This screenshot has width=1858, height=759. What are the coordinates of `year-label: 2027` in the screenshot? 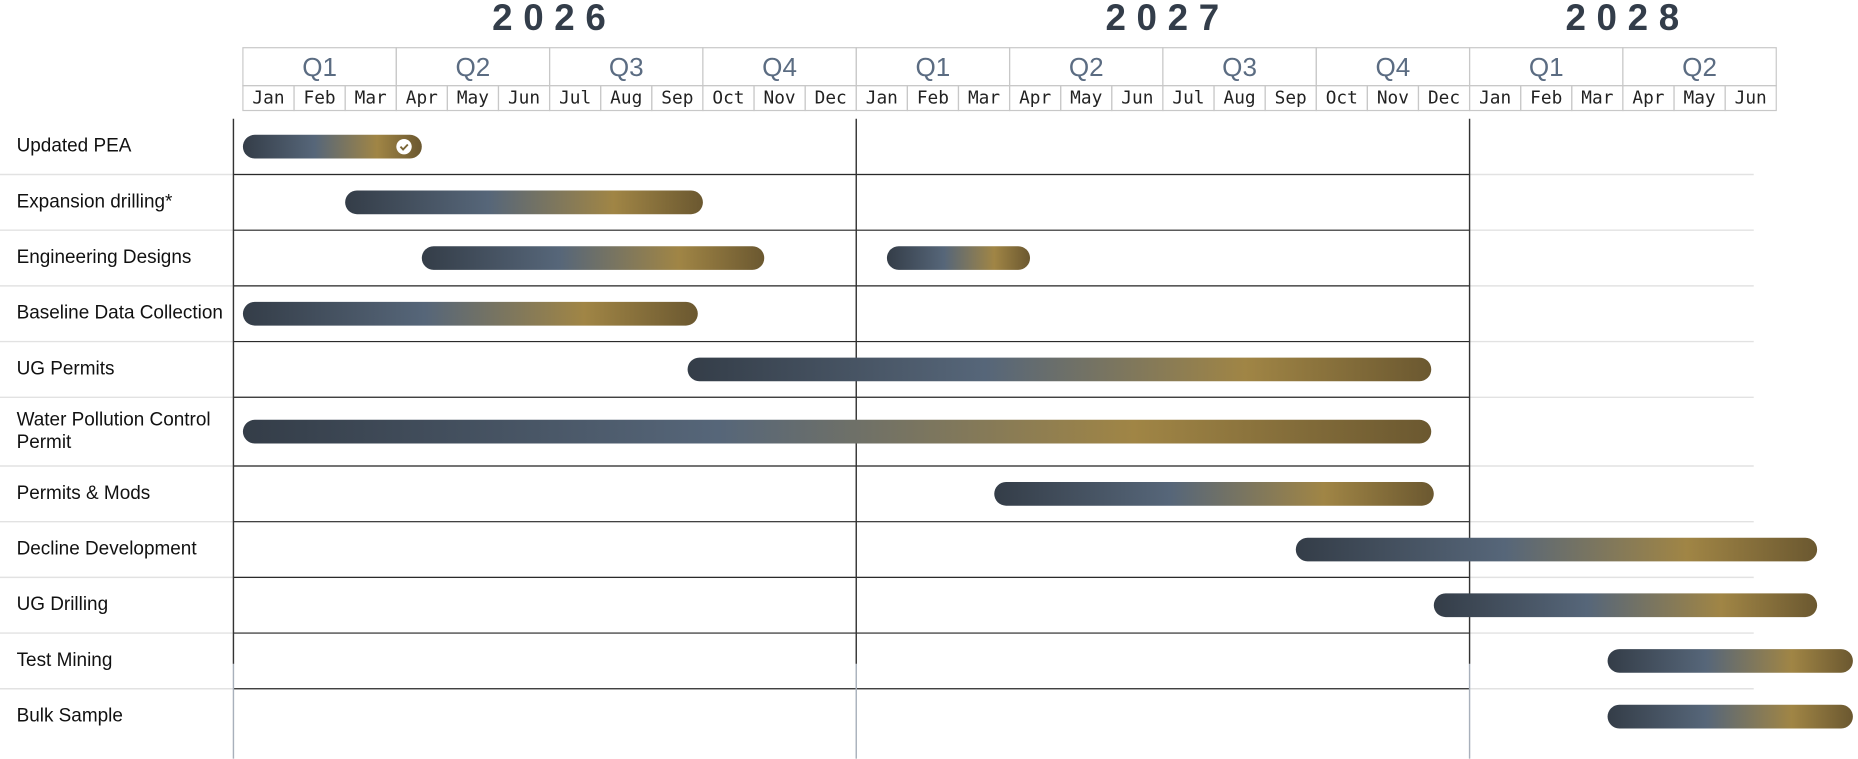 It's located at (1167, 19).